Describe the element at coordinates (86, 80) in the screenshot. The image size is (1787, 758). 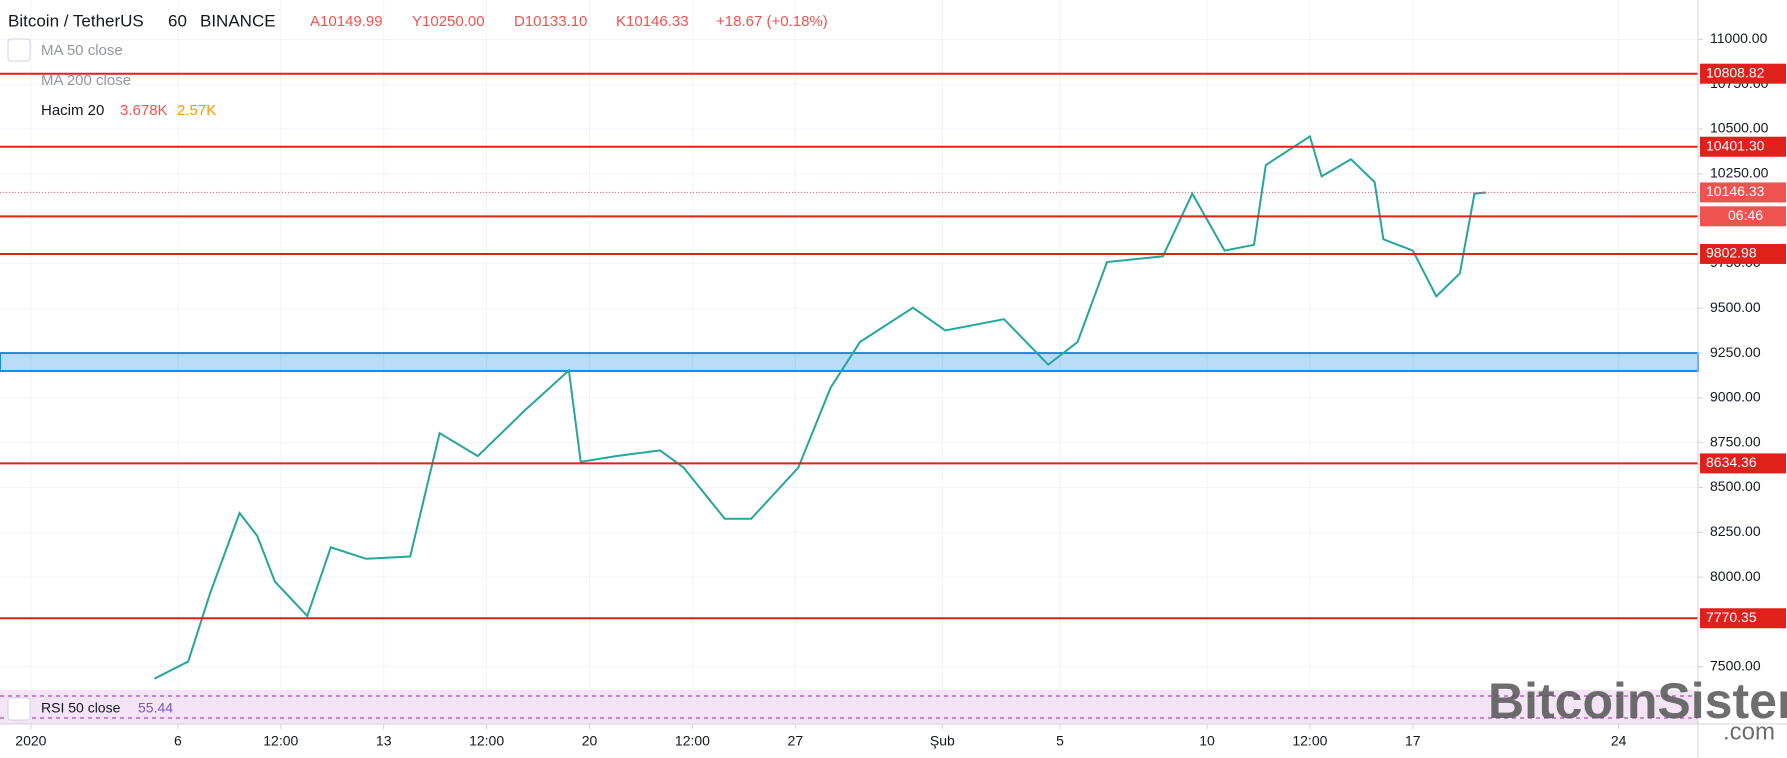
I see `ma200-label: MA 200 close` at that location.